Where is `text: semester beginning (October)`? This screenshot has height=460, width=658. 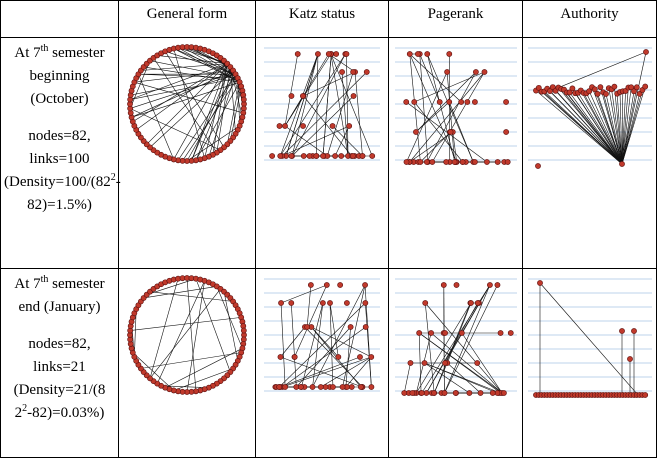
text: semester beginning (October) is located at coordinates (67, 76).